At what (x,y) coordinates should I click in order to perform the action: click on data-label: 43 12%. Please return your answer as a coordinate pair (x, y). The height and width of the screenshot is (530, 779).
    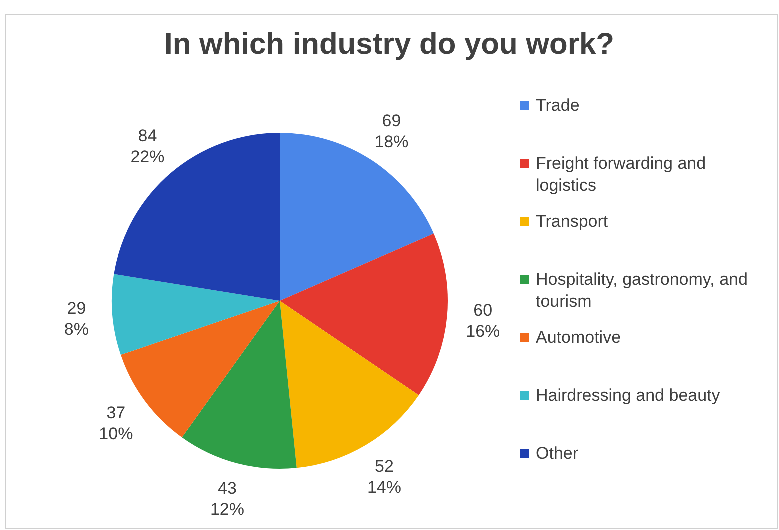
    Looking at the image, I should click on (227, 498).